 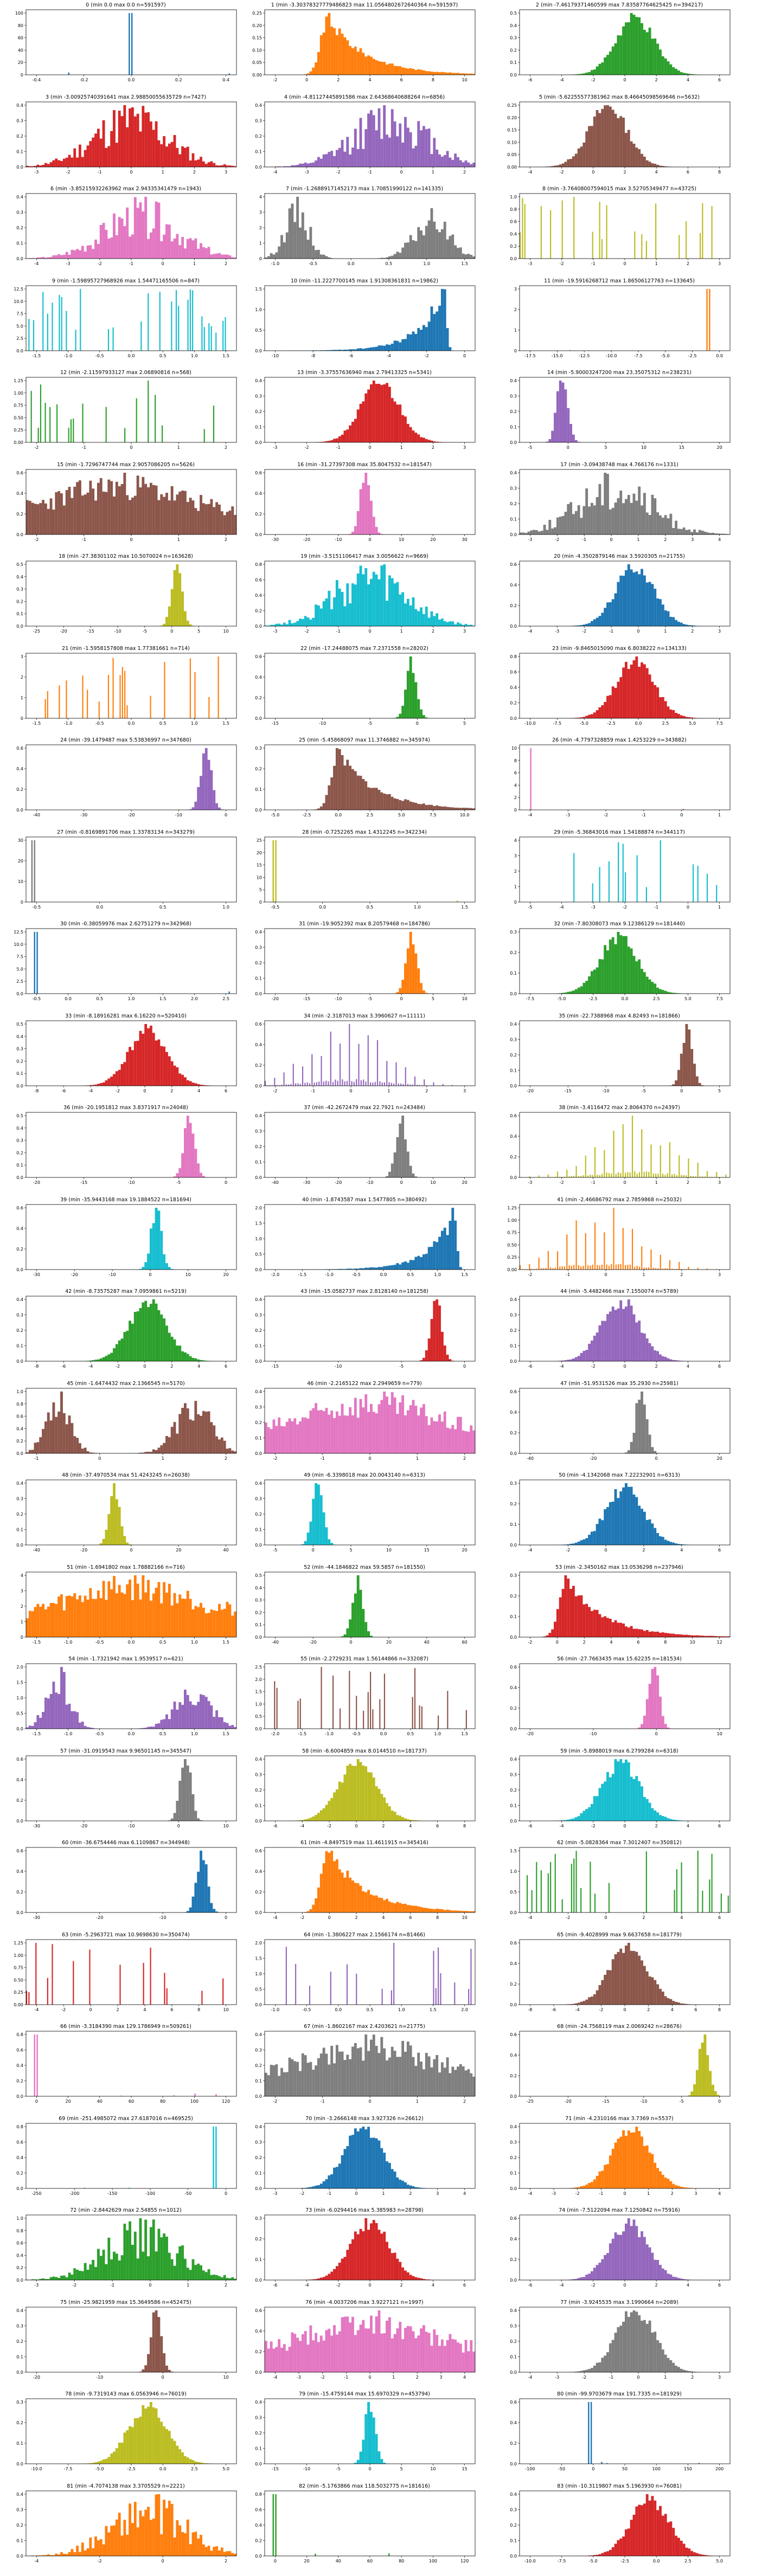 What do you see at coordinates (18, 380) in the screenshot?
I see `y-tick-label: 1.25` at bounding box center [18, 380].